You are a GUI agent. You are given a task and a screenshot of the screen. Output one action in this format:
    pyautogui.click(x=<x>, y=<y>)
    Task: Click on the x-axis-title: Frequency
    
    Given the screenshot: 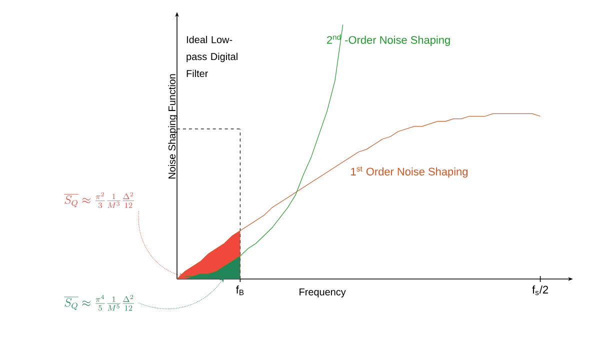 What is the action you would take?
    pyautogui.click(x=323, y=293)
    